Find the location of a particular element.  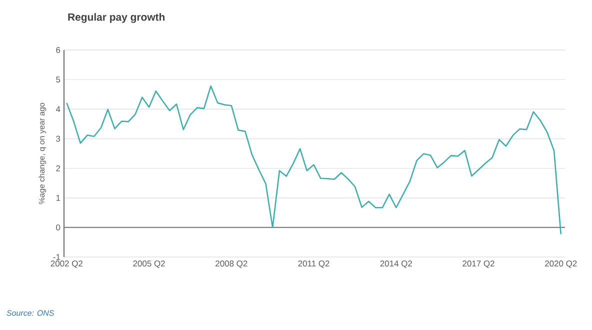

chart-title: Regular pay growth is located at coordinates (116, 18).